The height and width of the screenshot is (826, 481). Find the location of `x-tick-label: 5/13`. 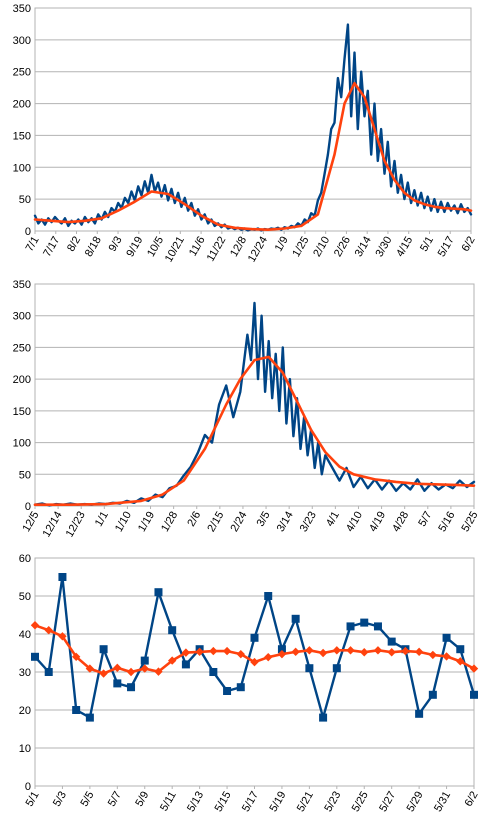

x-tick-label: 5/13 is located at coordinates (195, 802).